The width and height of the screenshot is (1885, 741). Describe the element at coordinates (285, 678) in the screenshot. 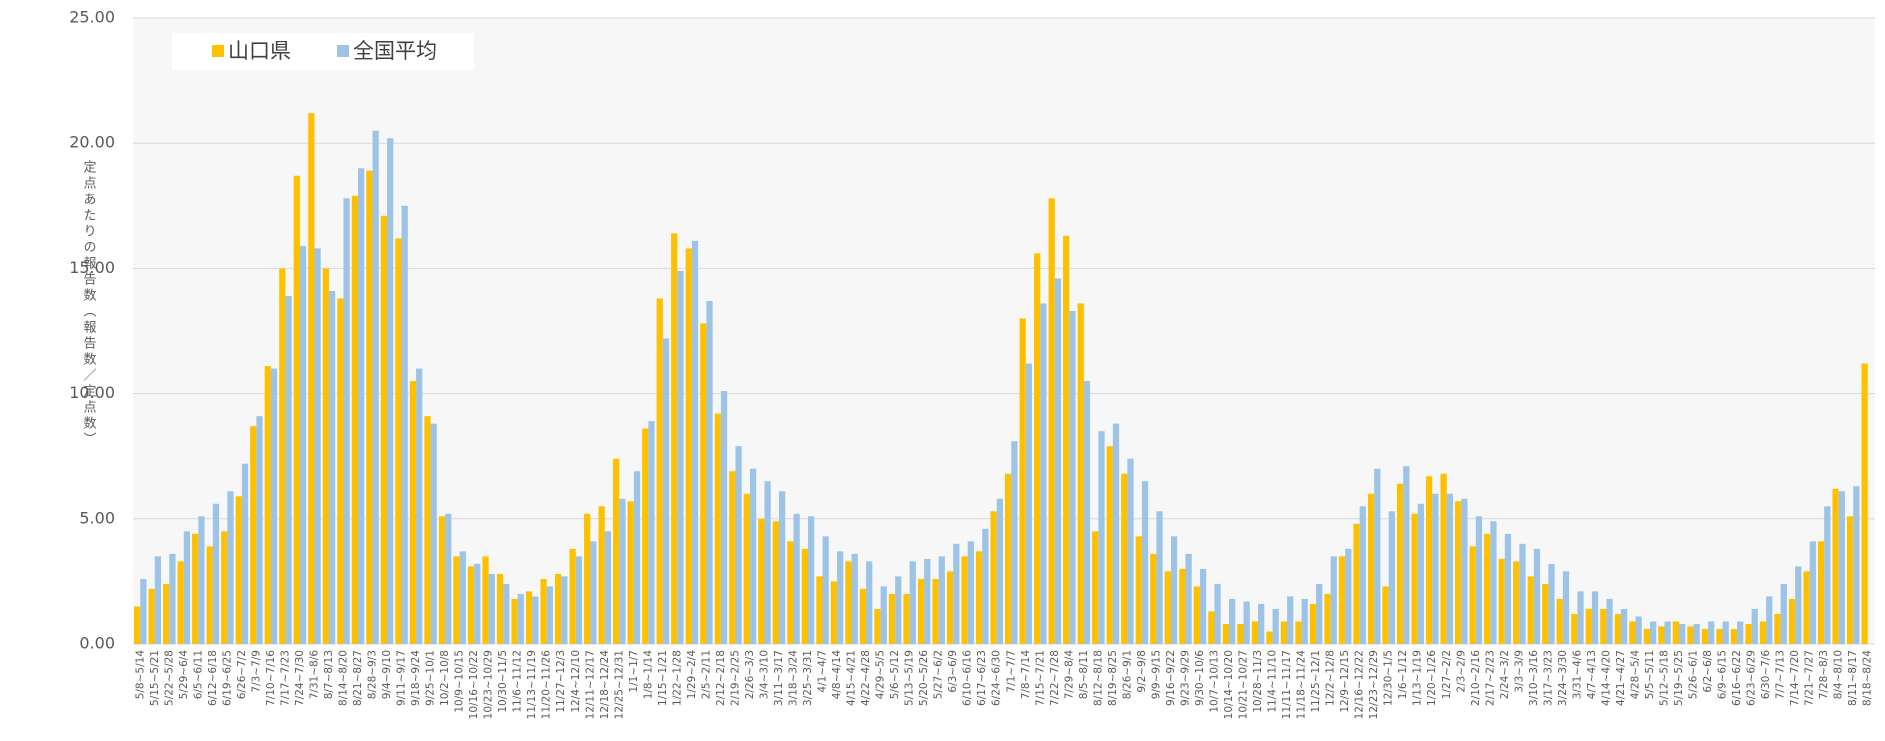

I see `x-tick-label: 7/17~7/23` at that location.